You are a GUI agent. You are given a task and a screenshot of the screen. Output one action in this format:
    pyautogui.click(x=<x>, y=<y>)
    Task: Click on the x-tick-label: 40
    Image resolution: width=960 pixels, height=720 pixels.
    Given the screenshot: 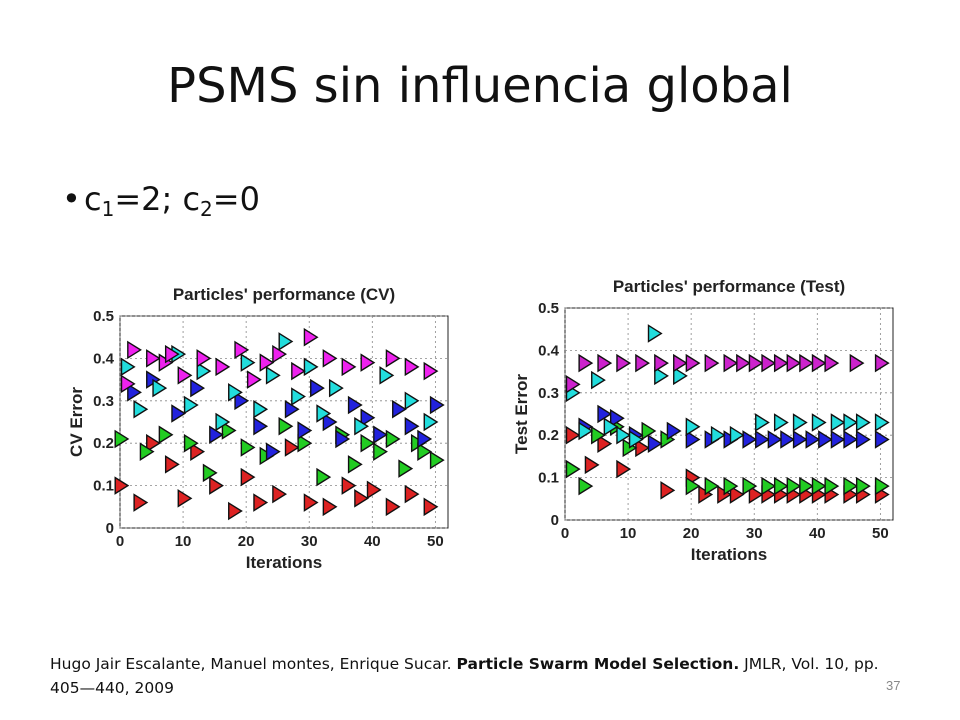 What is the action you would take?
    pyautogui.click(x=817, y=533)
    